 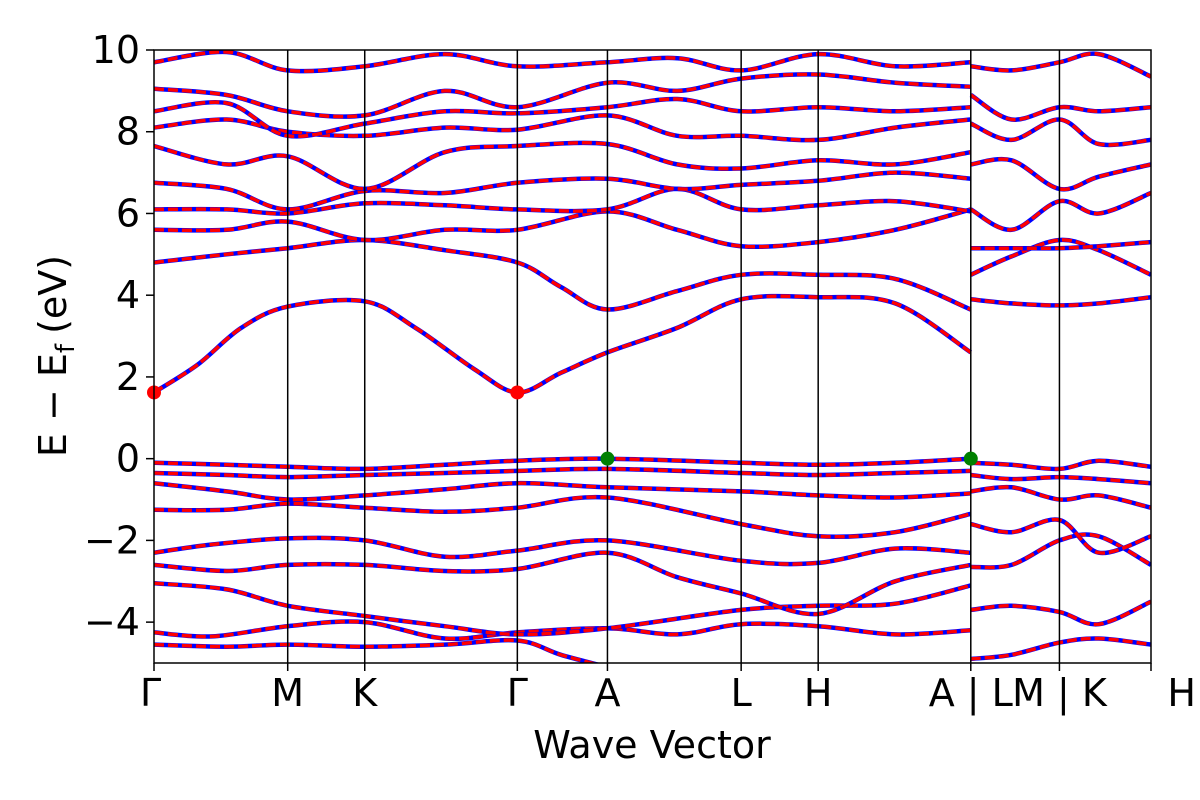 I want to click on y-tick-label-5: 6, so click(x=128, y=213).